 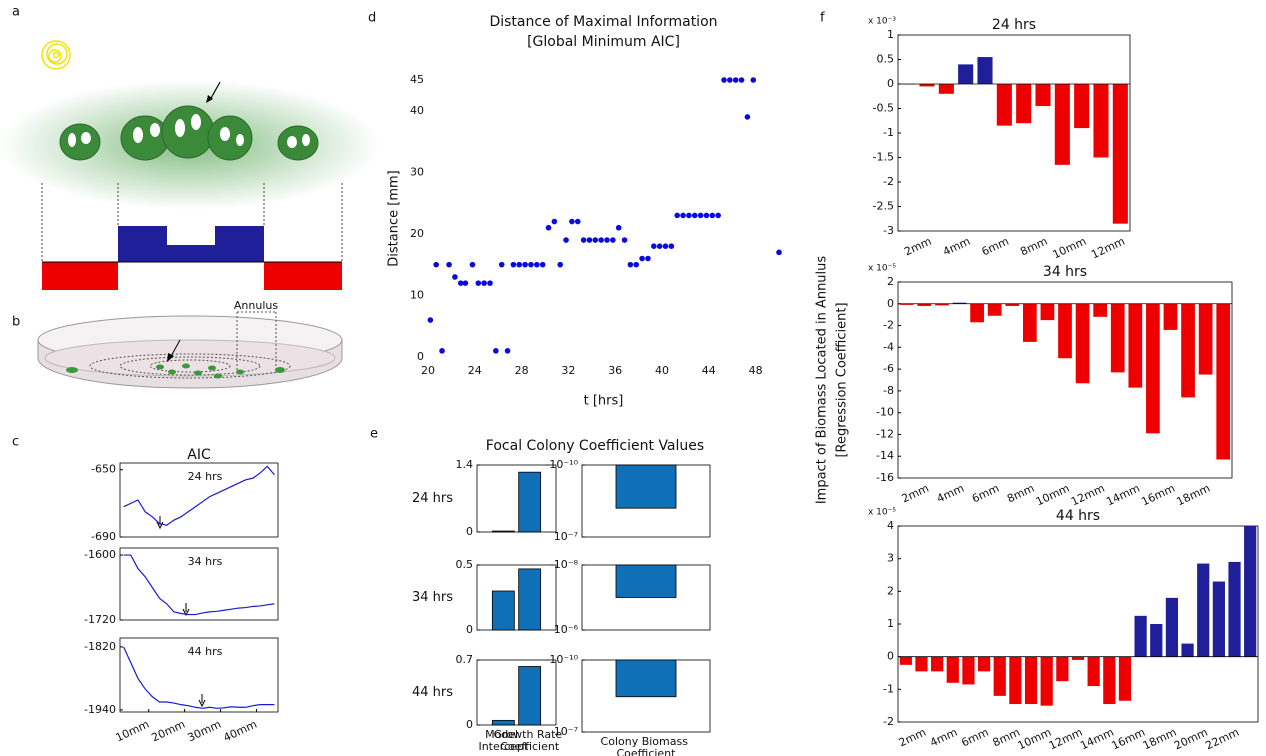 I want to click on axis-multiplier: x 10⁻³, so click(x=882, y=22).